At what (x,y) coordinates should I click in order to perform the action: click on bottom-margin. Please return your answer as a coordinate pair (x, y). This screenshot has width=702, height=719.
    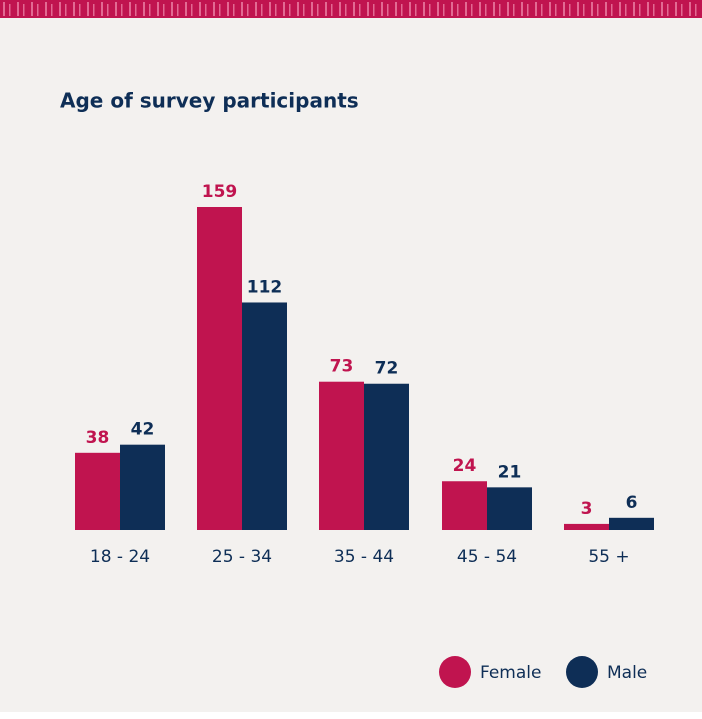
    Looking at the image, I should click on (351, 715).